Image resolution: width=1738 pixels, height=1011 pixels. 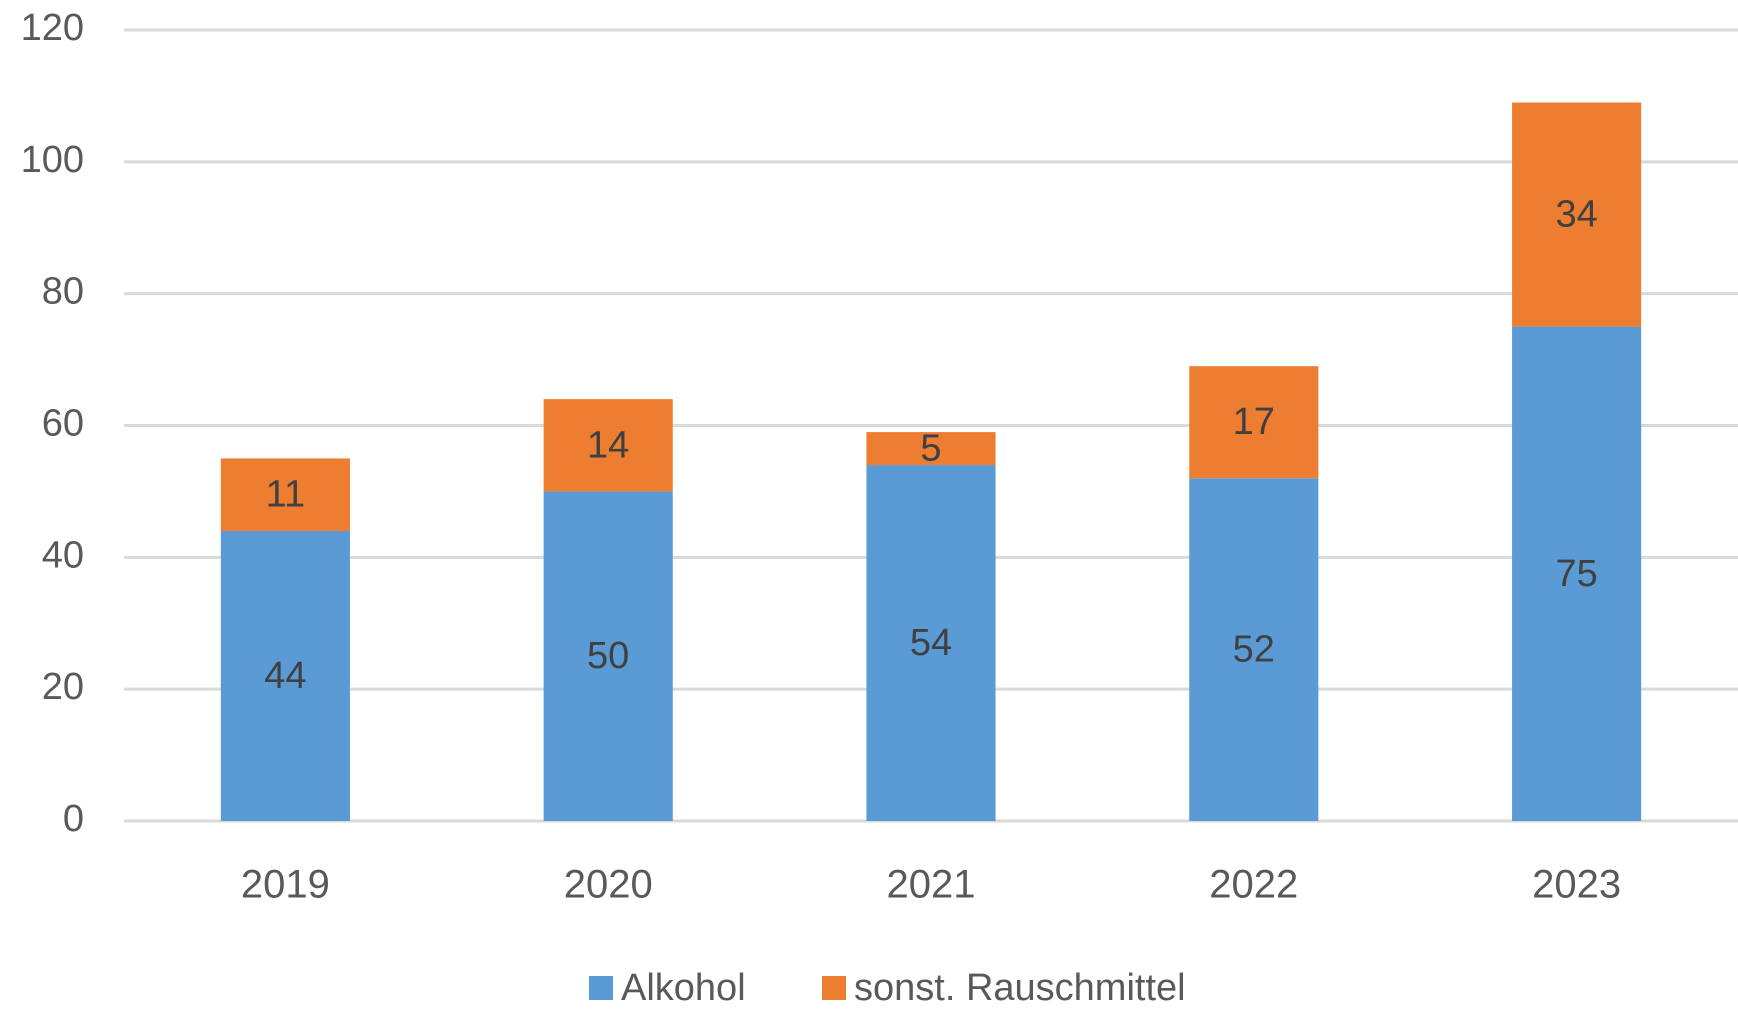 I want to click on y-tick-label: 80, so click(x=63, y=292).